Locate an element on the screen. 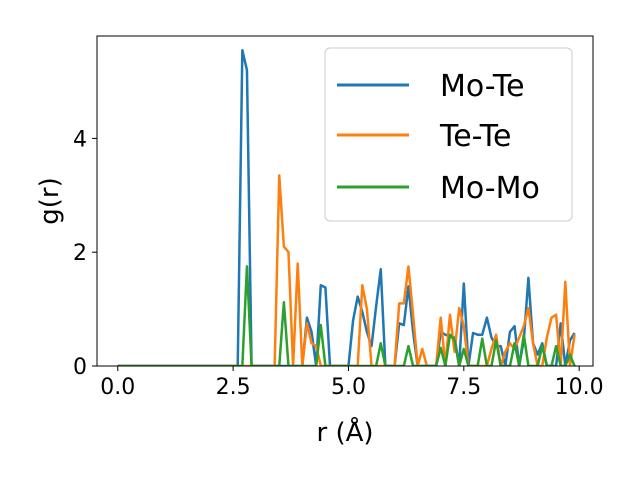 This screenshot has width=640, height=480. legend: Mo-Te Te-Te Mo-Mo is located at coordinates (448, 134).